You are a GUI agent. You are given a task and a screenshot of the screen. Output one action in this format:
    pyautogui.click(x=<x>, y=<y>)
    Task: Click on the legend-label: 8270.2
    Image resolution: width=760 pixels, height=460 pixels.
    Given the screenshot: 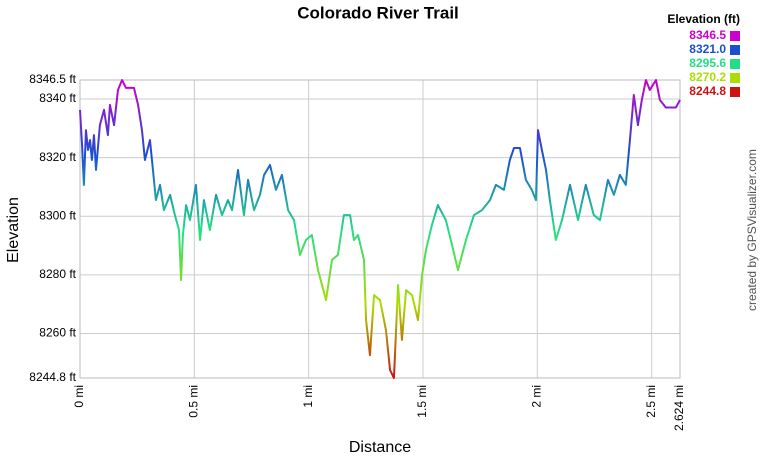 What is the action you would take?
    pyautogui.click(x=707, y=77)
    